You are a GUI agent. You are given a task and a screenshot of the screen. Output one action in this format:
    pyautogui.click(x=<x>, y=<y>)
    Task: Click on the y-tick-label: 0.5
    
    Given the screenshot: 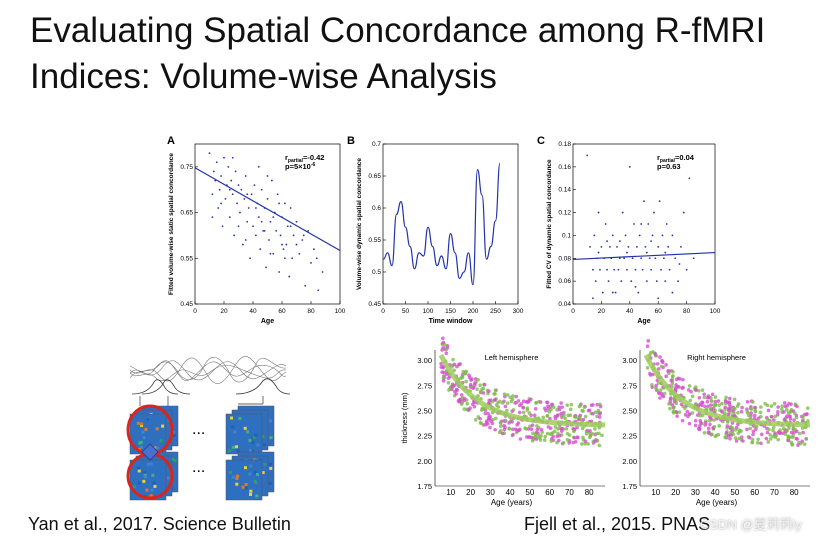 What is the action you would take?
    pyautogui.click(x=376, y=272)
    